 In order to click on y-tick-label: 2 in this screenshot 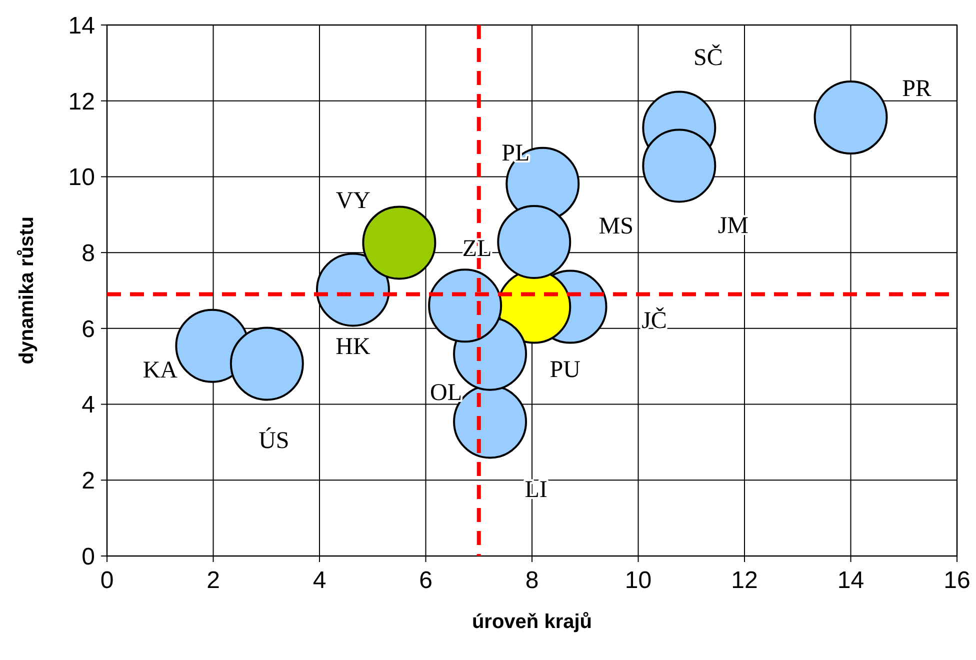, I will do `click(88, 481)`.